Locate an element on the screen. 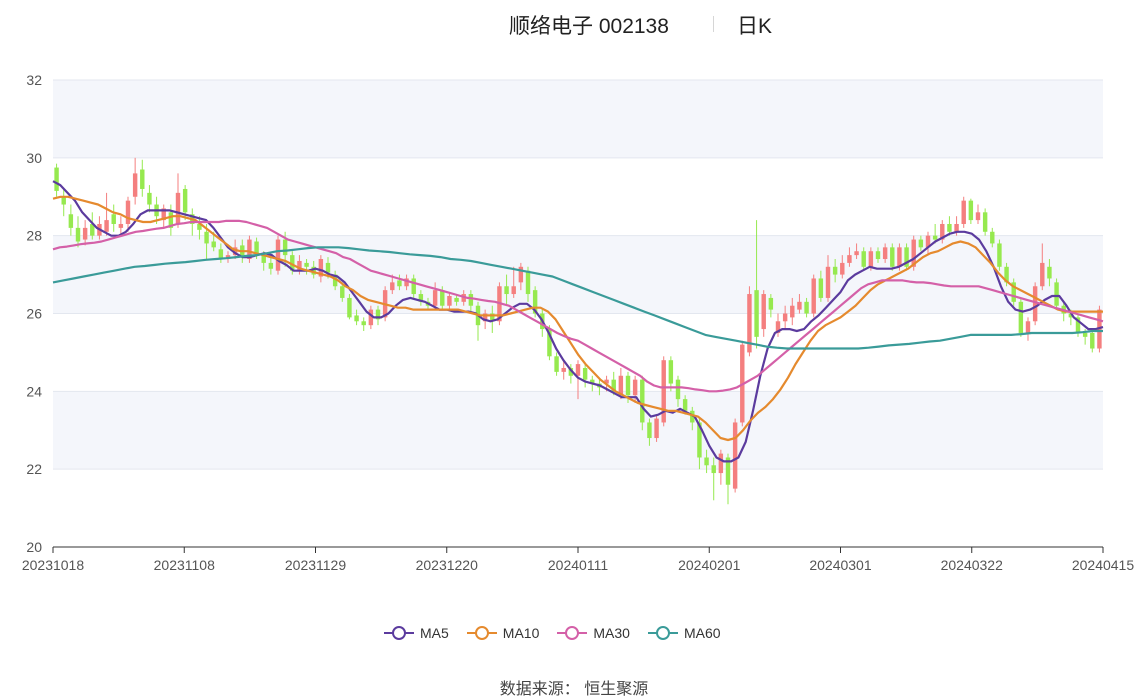 This screenshot has height=699, width=1148. y-tick-label: 28 is located at coordinates (34, 236).